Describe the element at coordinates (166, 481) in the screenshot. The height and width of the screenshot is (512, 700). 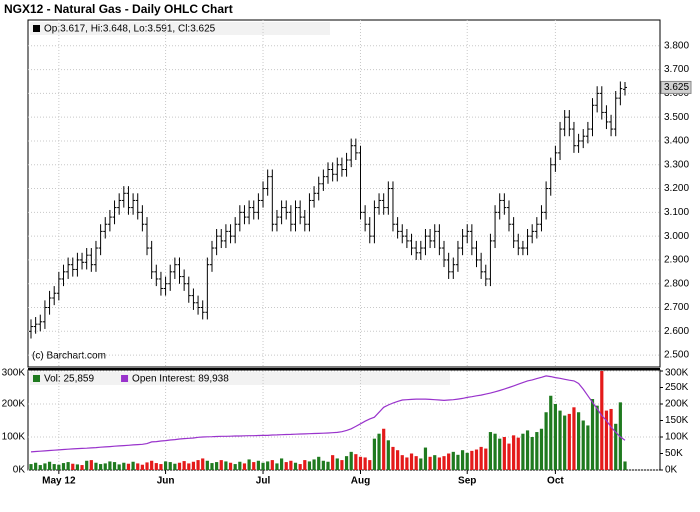
I see `x-tick-label: Jun` at that location.